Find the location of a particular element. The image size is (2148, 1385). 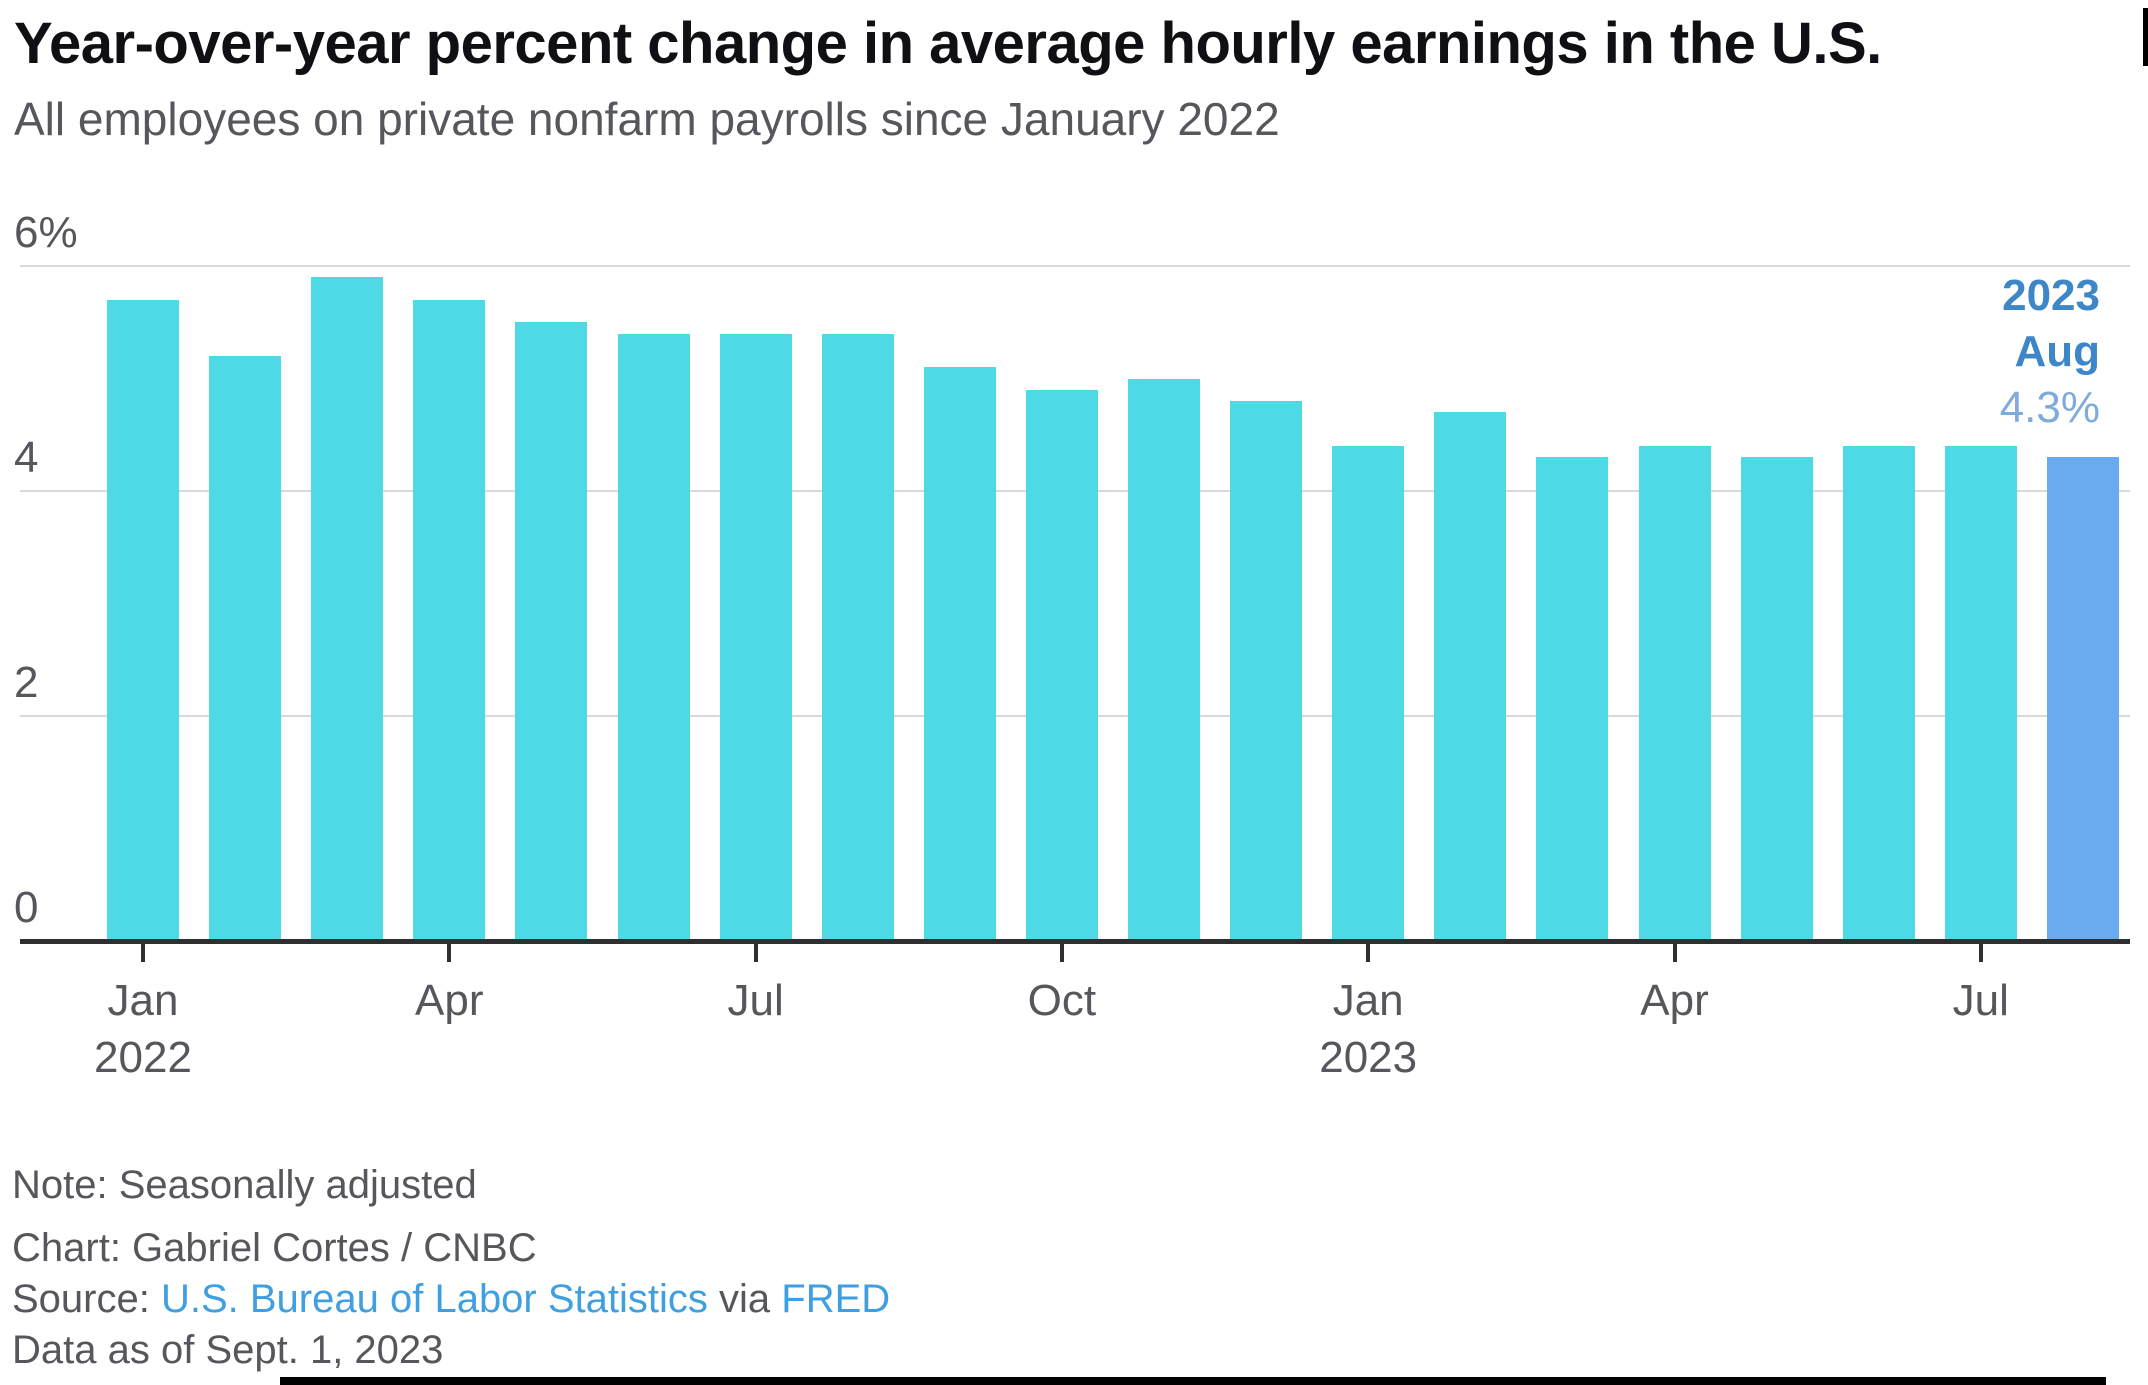

bar-mar-2022 is located at coordinates (347, 610).